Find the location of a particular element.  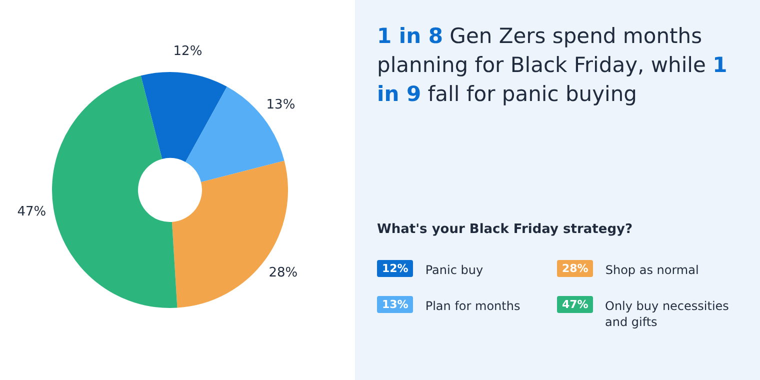

text: What's your Black Friday strategy? is located at coordinates (505, 229).